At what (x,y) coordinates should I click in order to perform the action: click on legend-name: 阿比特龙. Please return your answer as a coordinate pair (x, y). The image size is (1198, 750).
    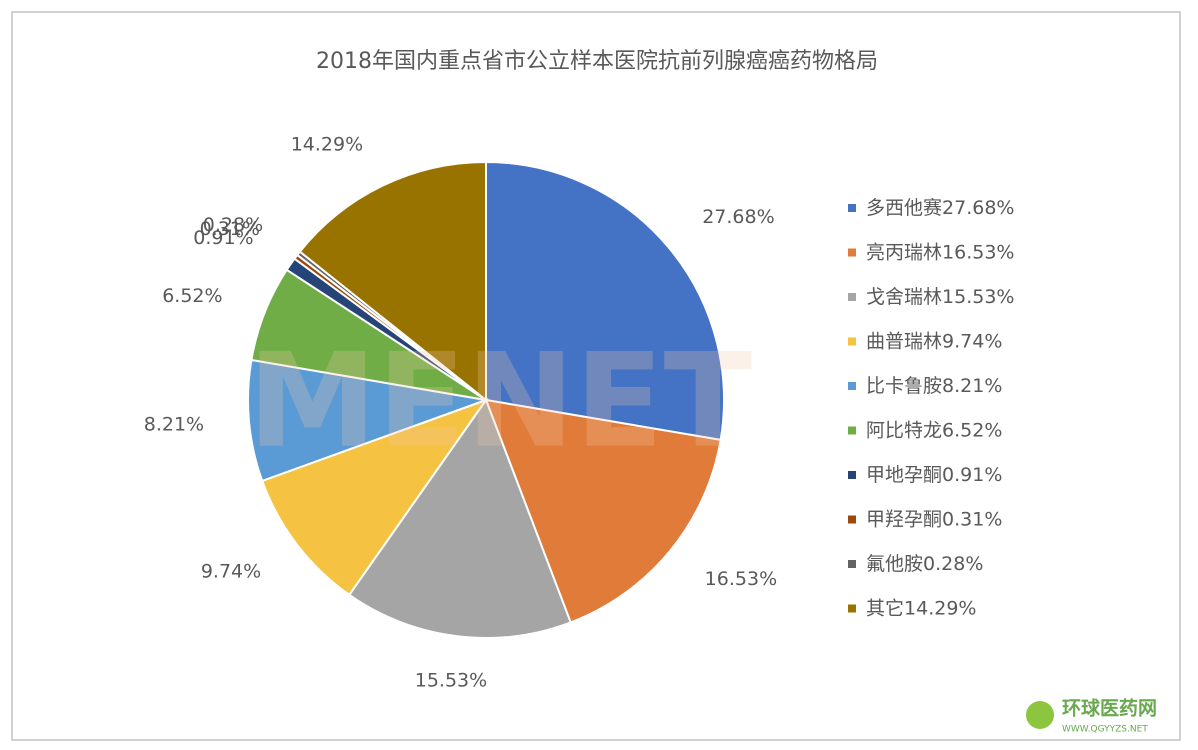
    Looking at the image, I should click on (904, 430).